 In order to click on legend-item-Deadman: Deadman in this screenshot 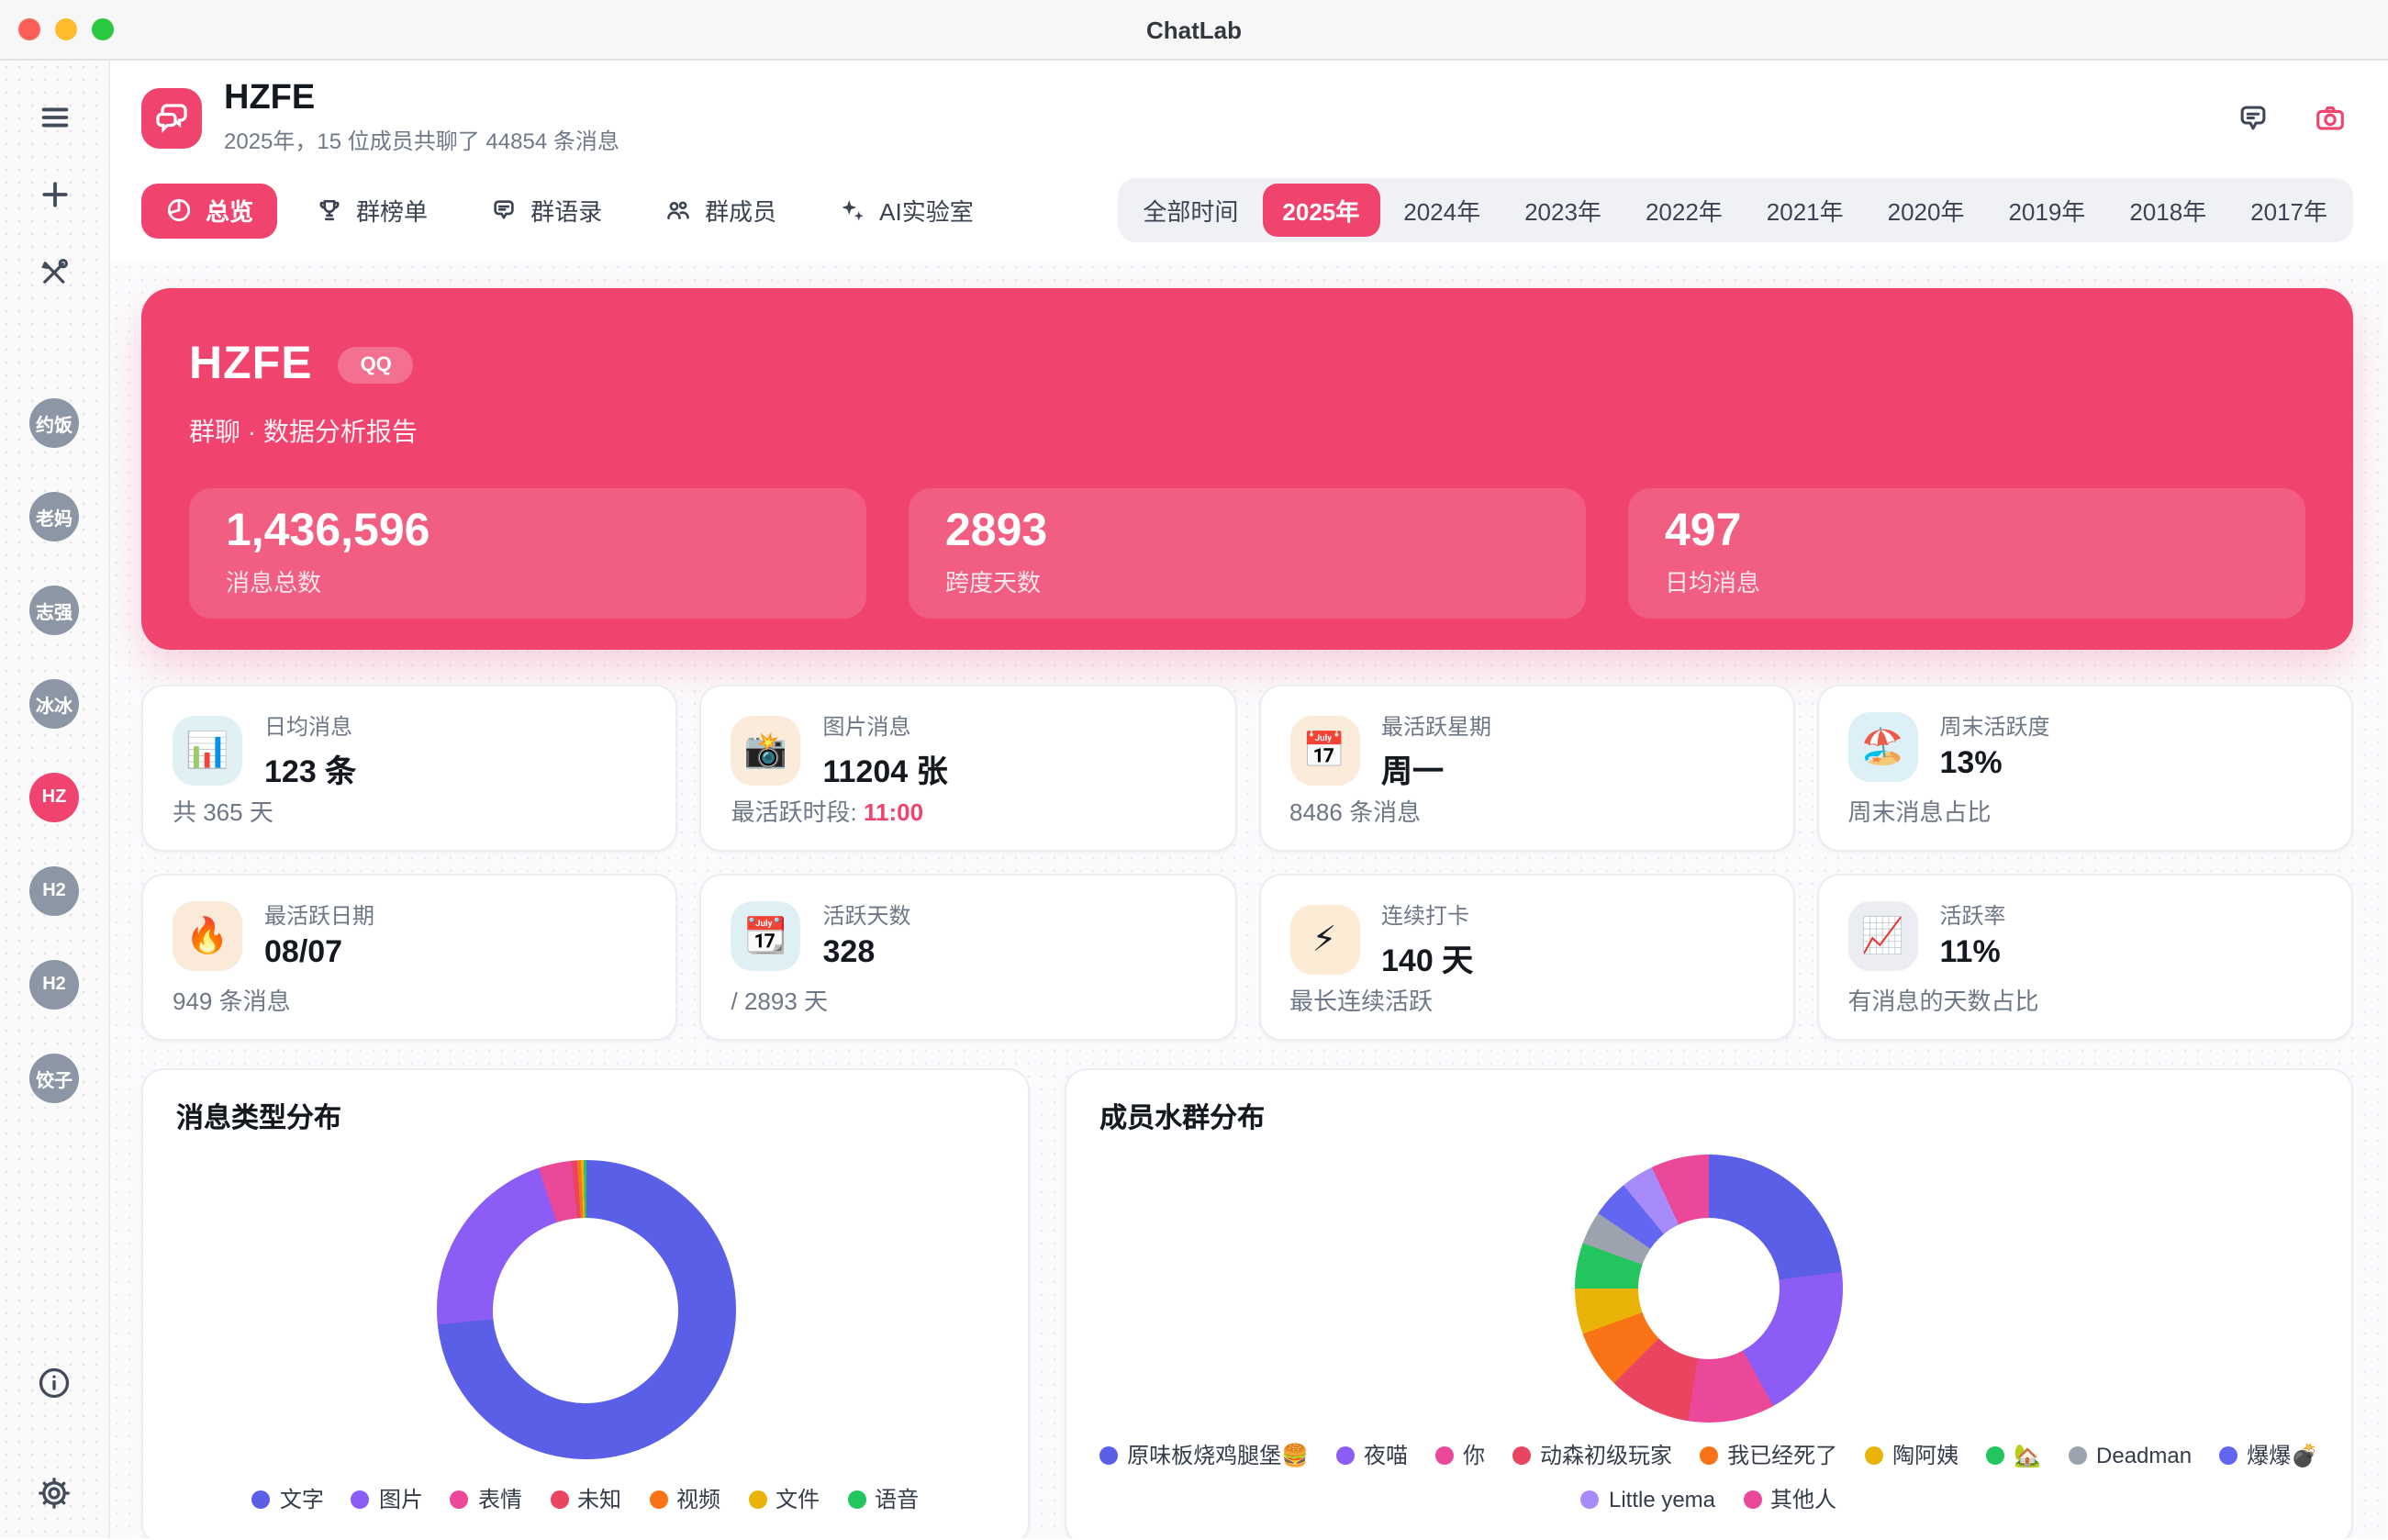, I will do `click(2130, 1454)`.